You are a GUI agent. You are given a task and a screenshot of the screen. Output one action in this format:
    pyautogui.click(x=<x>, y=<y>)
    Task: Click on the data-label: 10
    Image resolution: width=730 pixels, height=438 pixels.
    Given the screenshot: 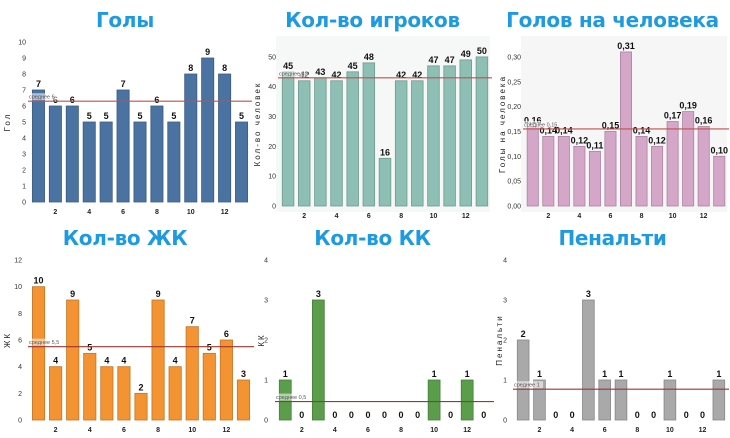 What is the action you would take?
    pyautogui.click(x=39, y=281)
    